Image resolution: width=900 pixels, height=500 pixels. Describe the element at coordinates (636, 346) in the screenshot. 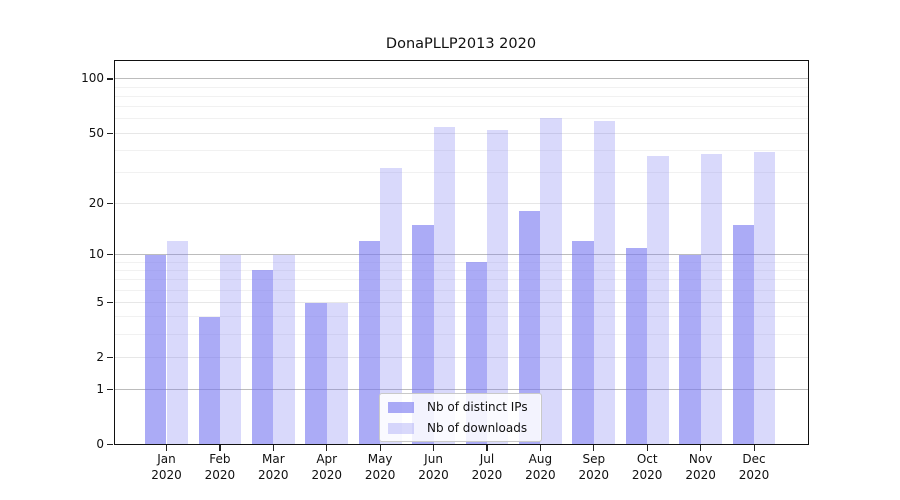

I see `bar-distinct-ips-oct` at that location.